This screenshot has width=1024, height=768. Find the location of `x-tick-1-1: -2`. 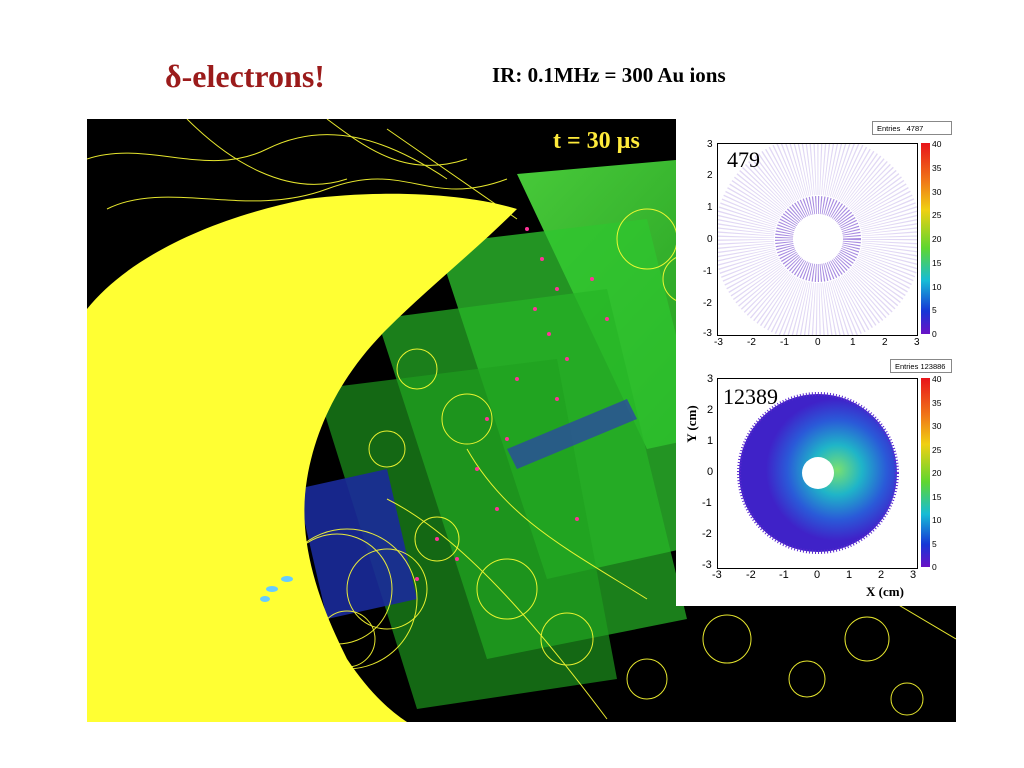

x-tick-1-1: -2 is located at coordinates (751, 342).